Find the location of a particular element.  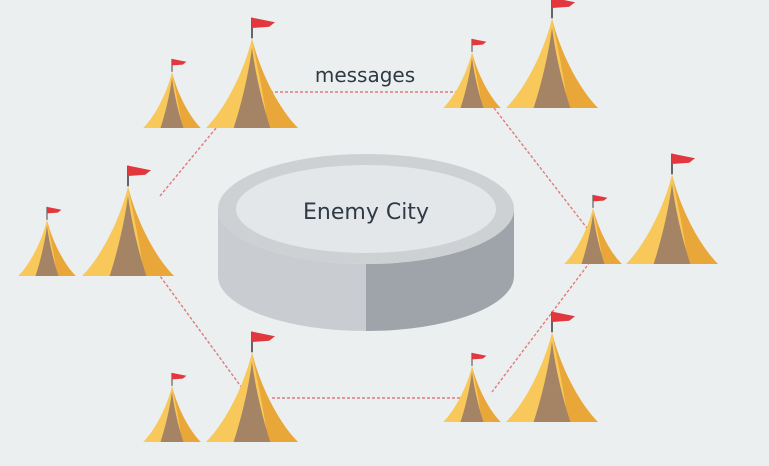

link-top-right is located at coordinates (542, 170).